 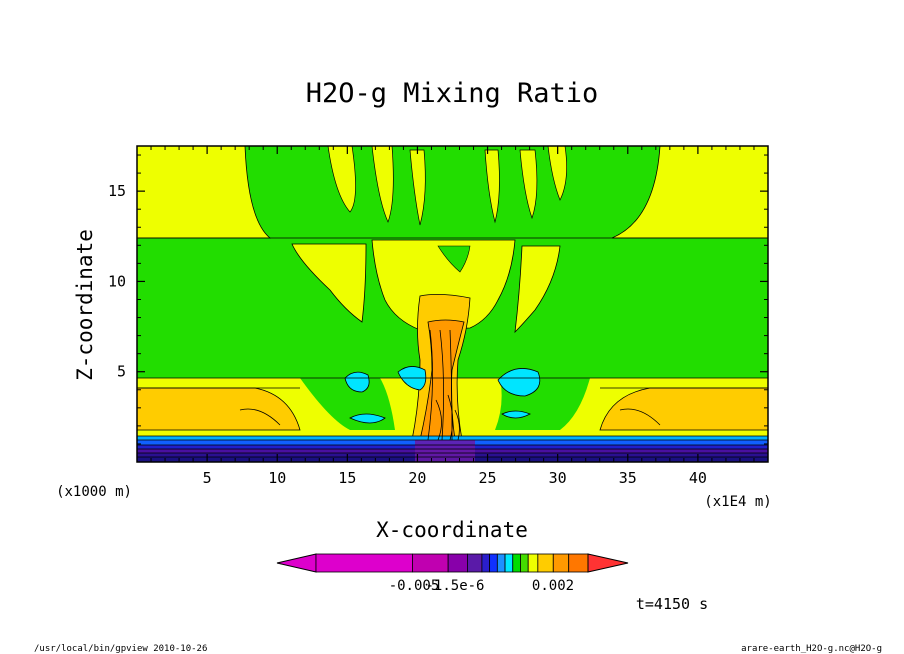 I want to click on x-unit: (x1E4 m), so click(x=737, y=502).